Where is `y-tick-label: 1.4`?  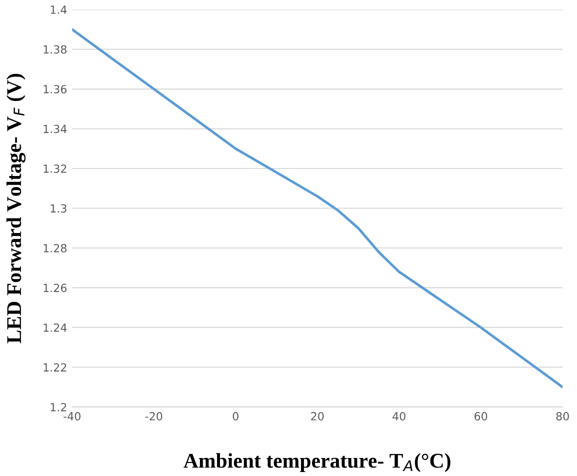
y-tick-label: 1.4 is located at coordinates (58, 10).